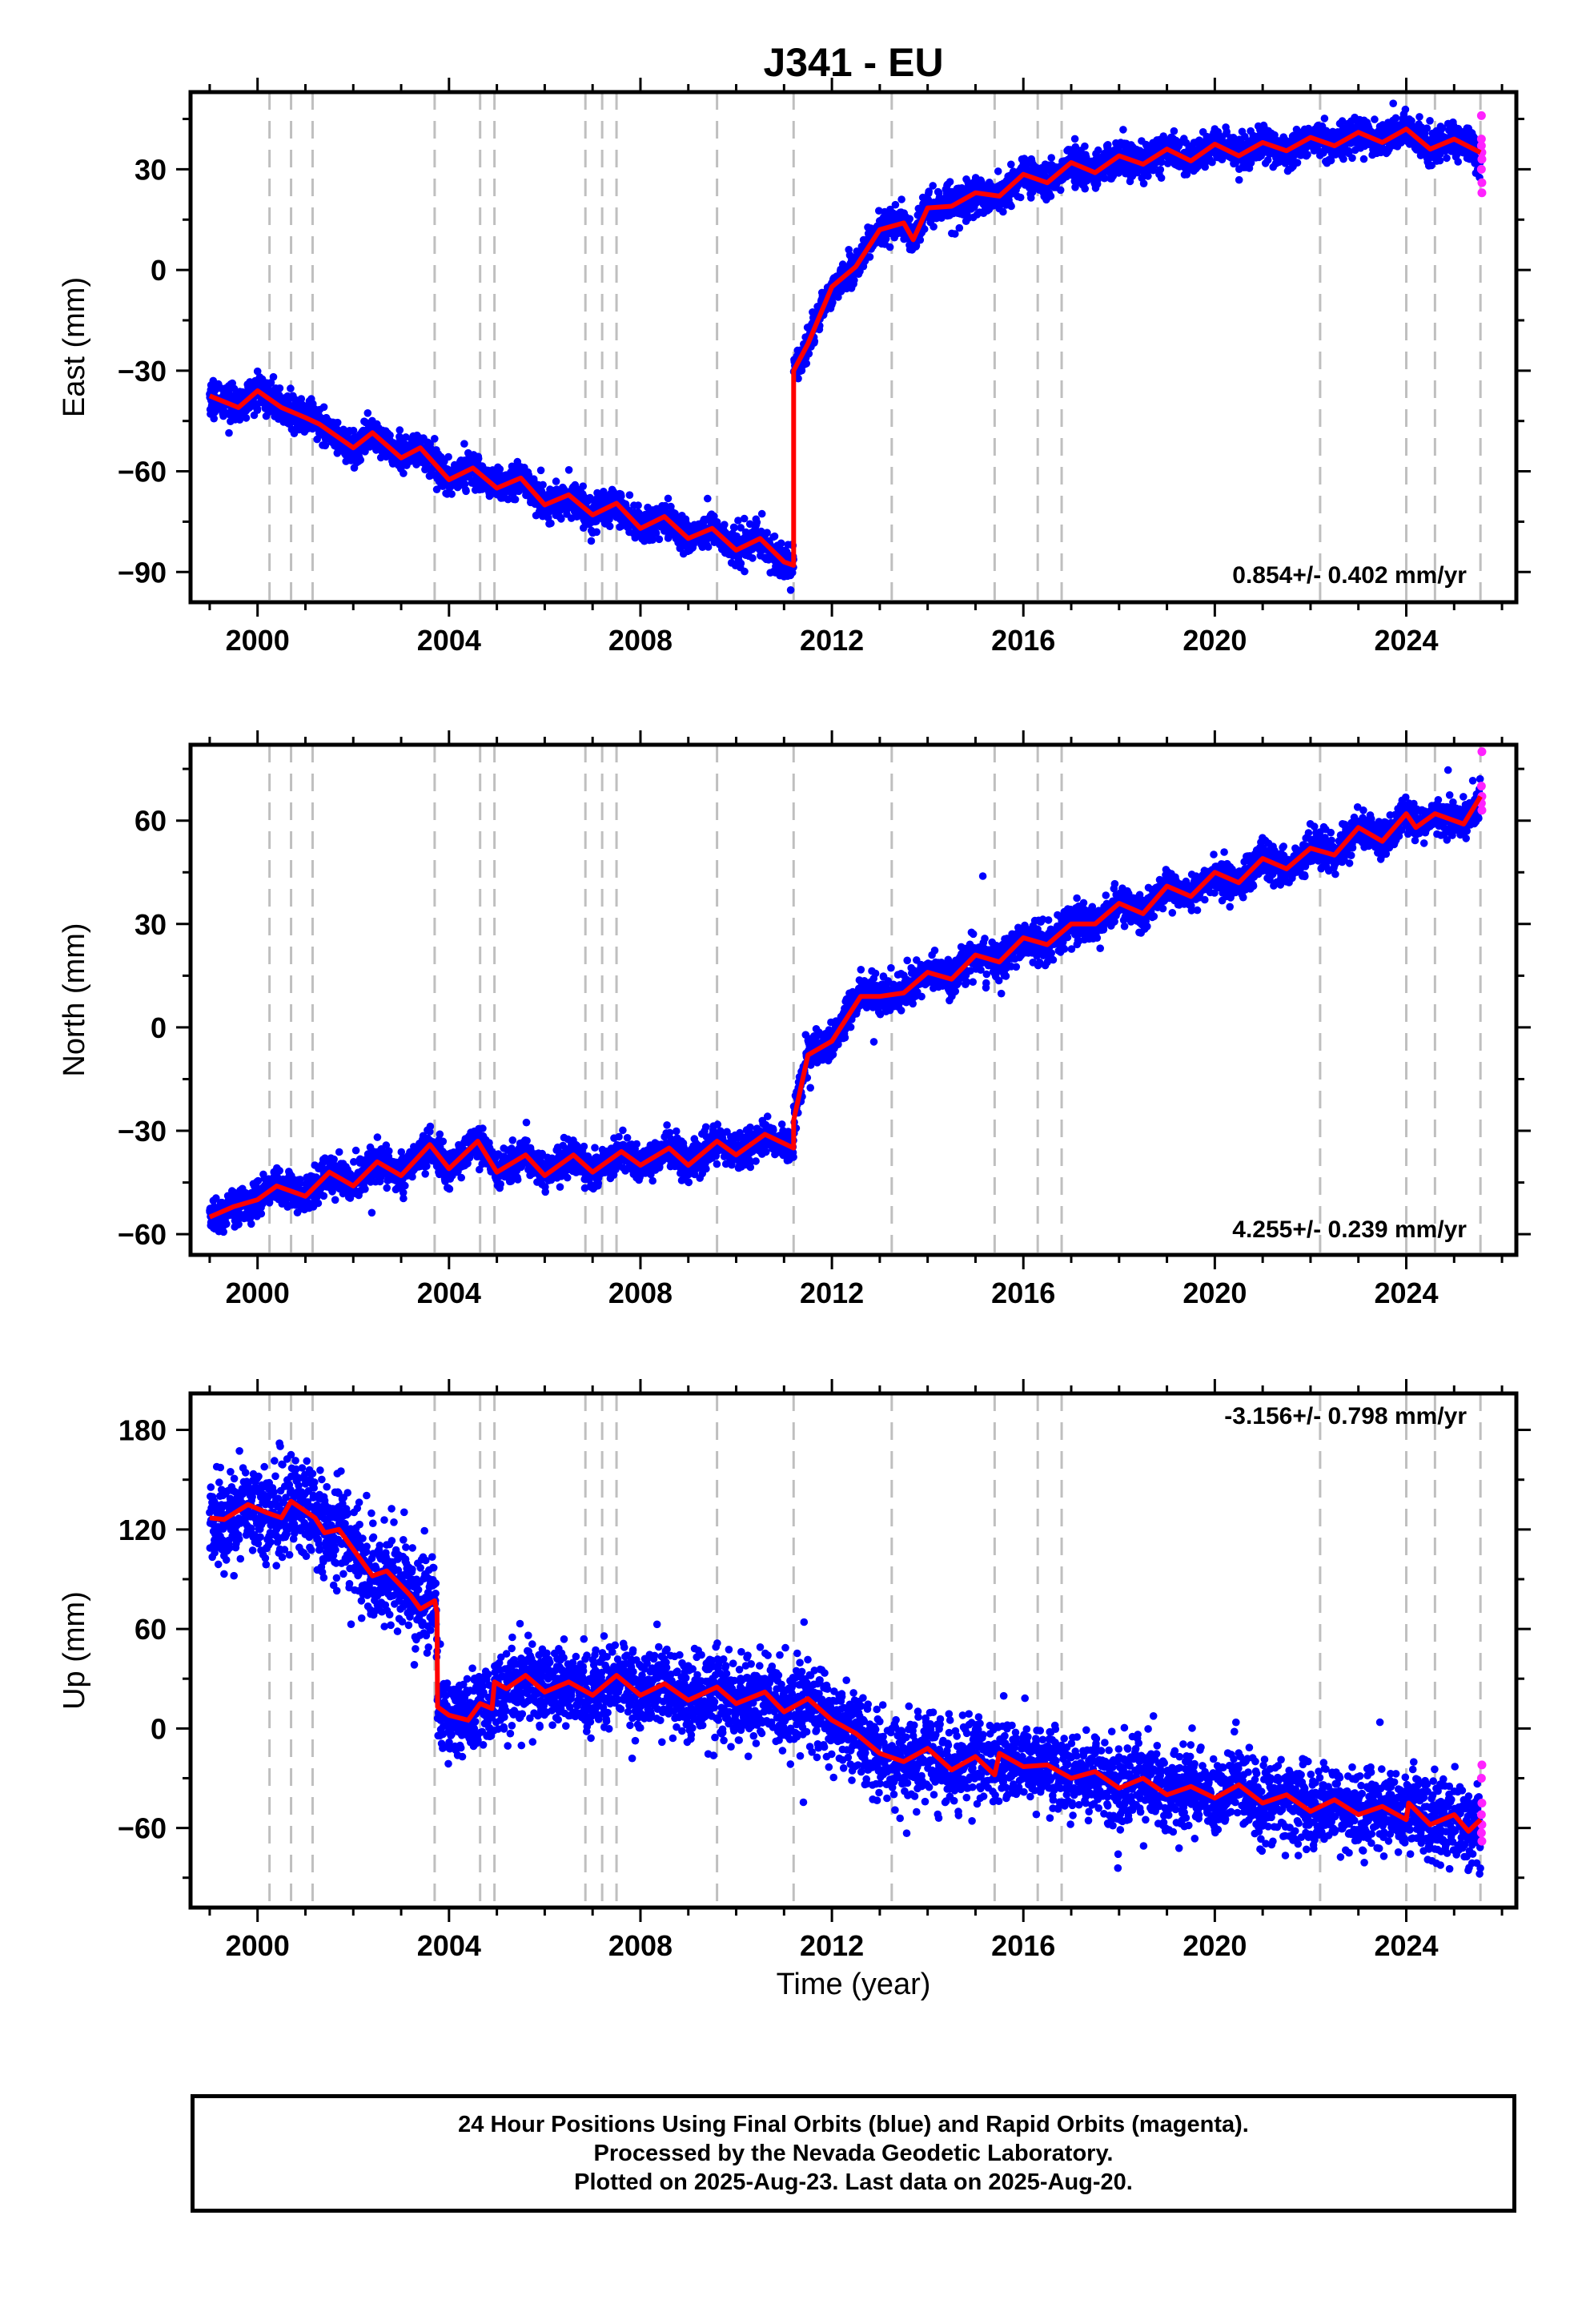  I want to click on x-tick-label: 2016, so click(1023, 640).